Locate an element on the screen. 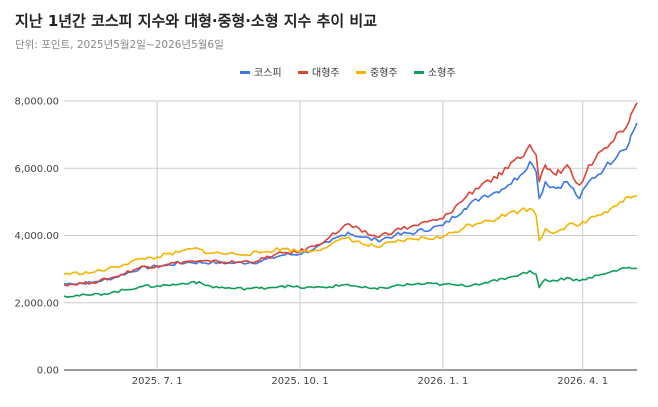  y-tick-label: 6,000.00 is located at coordinates (36, 169).